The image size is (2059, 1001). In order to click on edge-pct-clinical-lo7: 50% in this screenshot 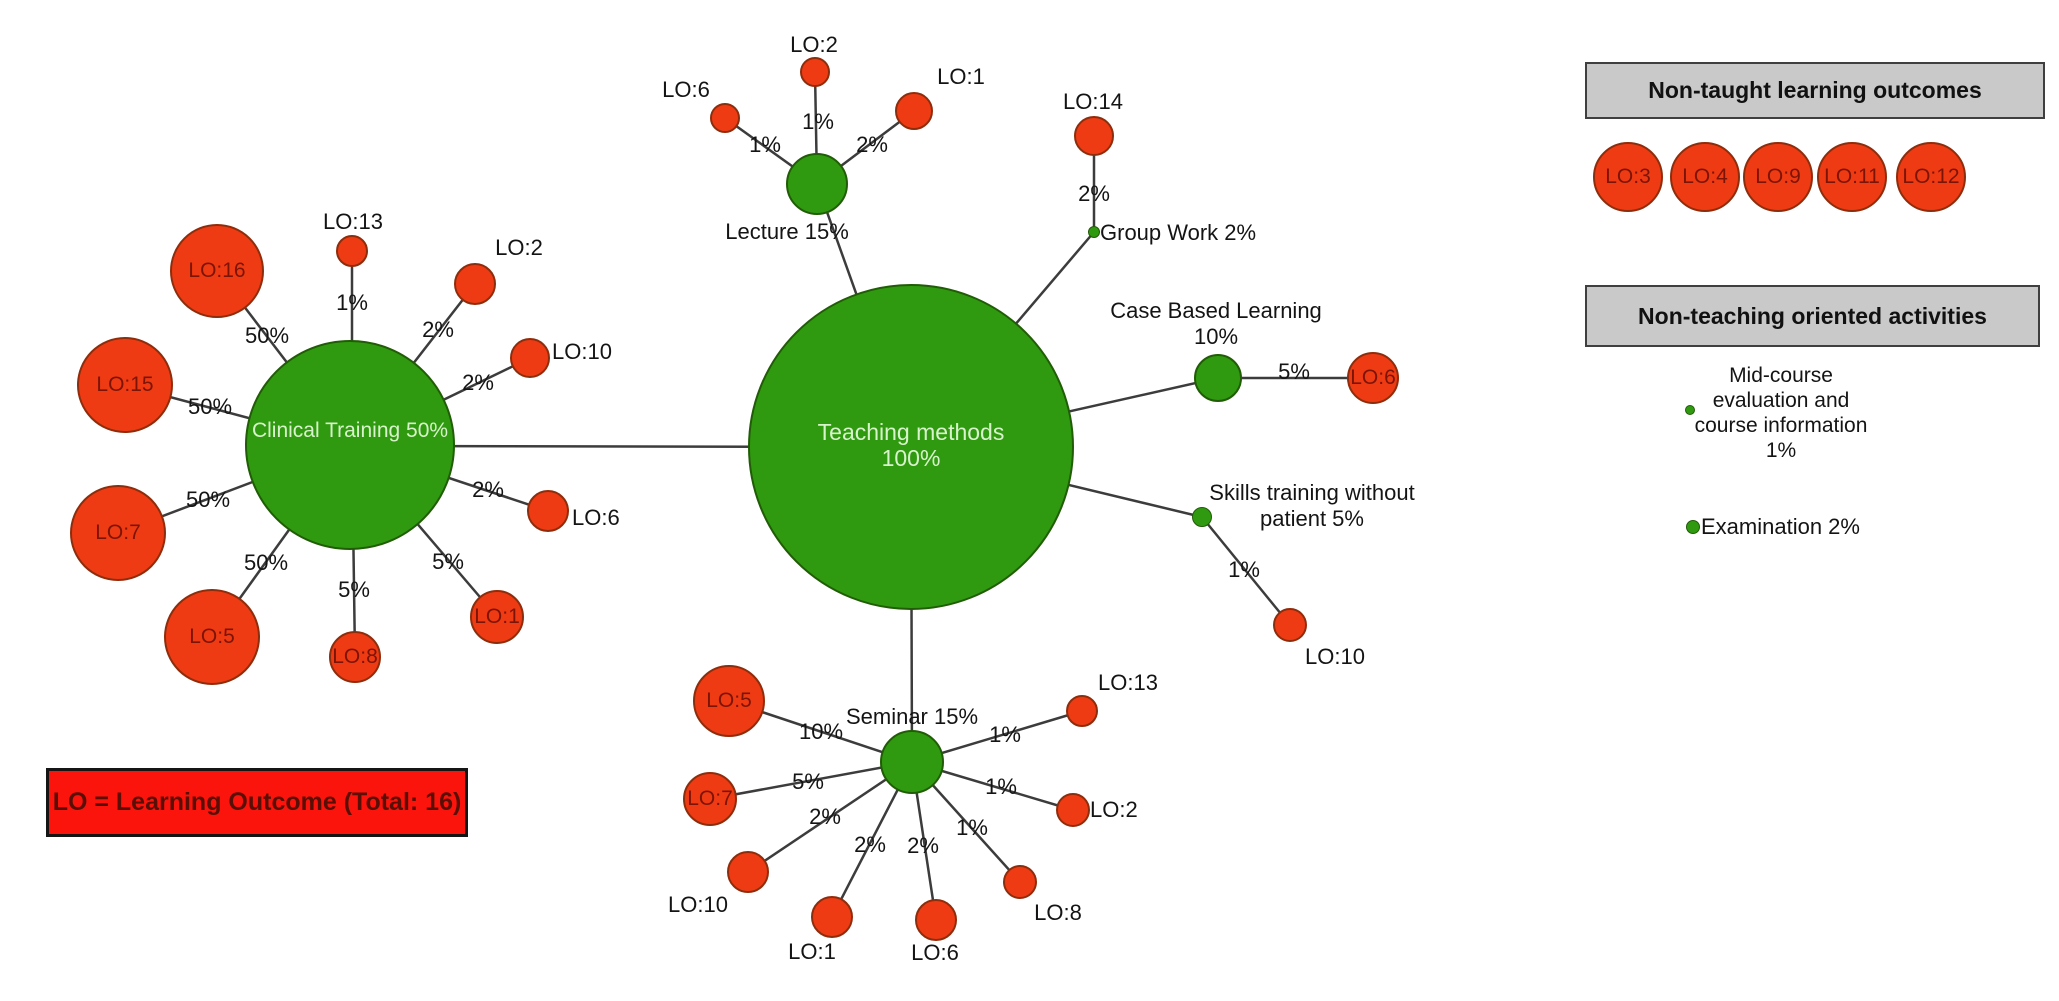, I will do `click(208, 499)`.